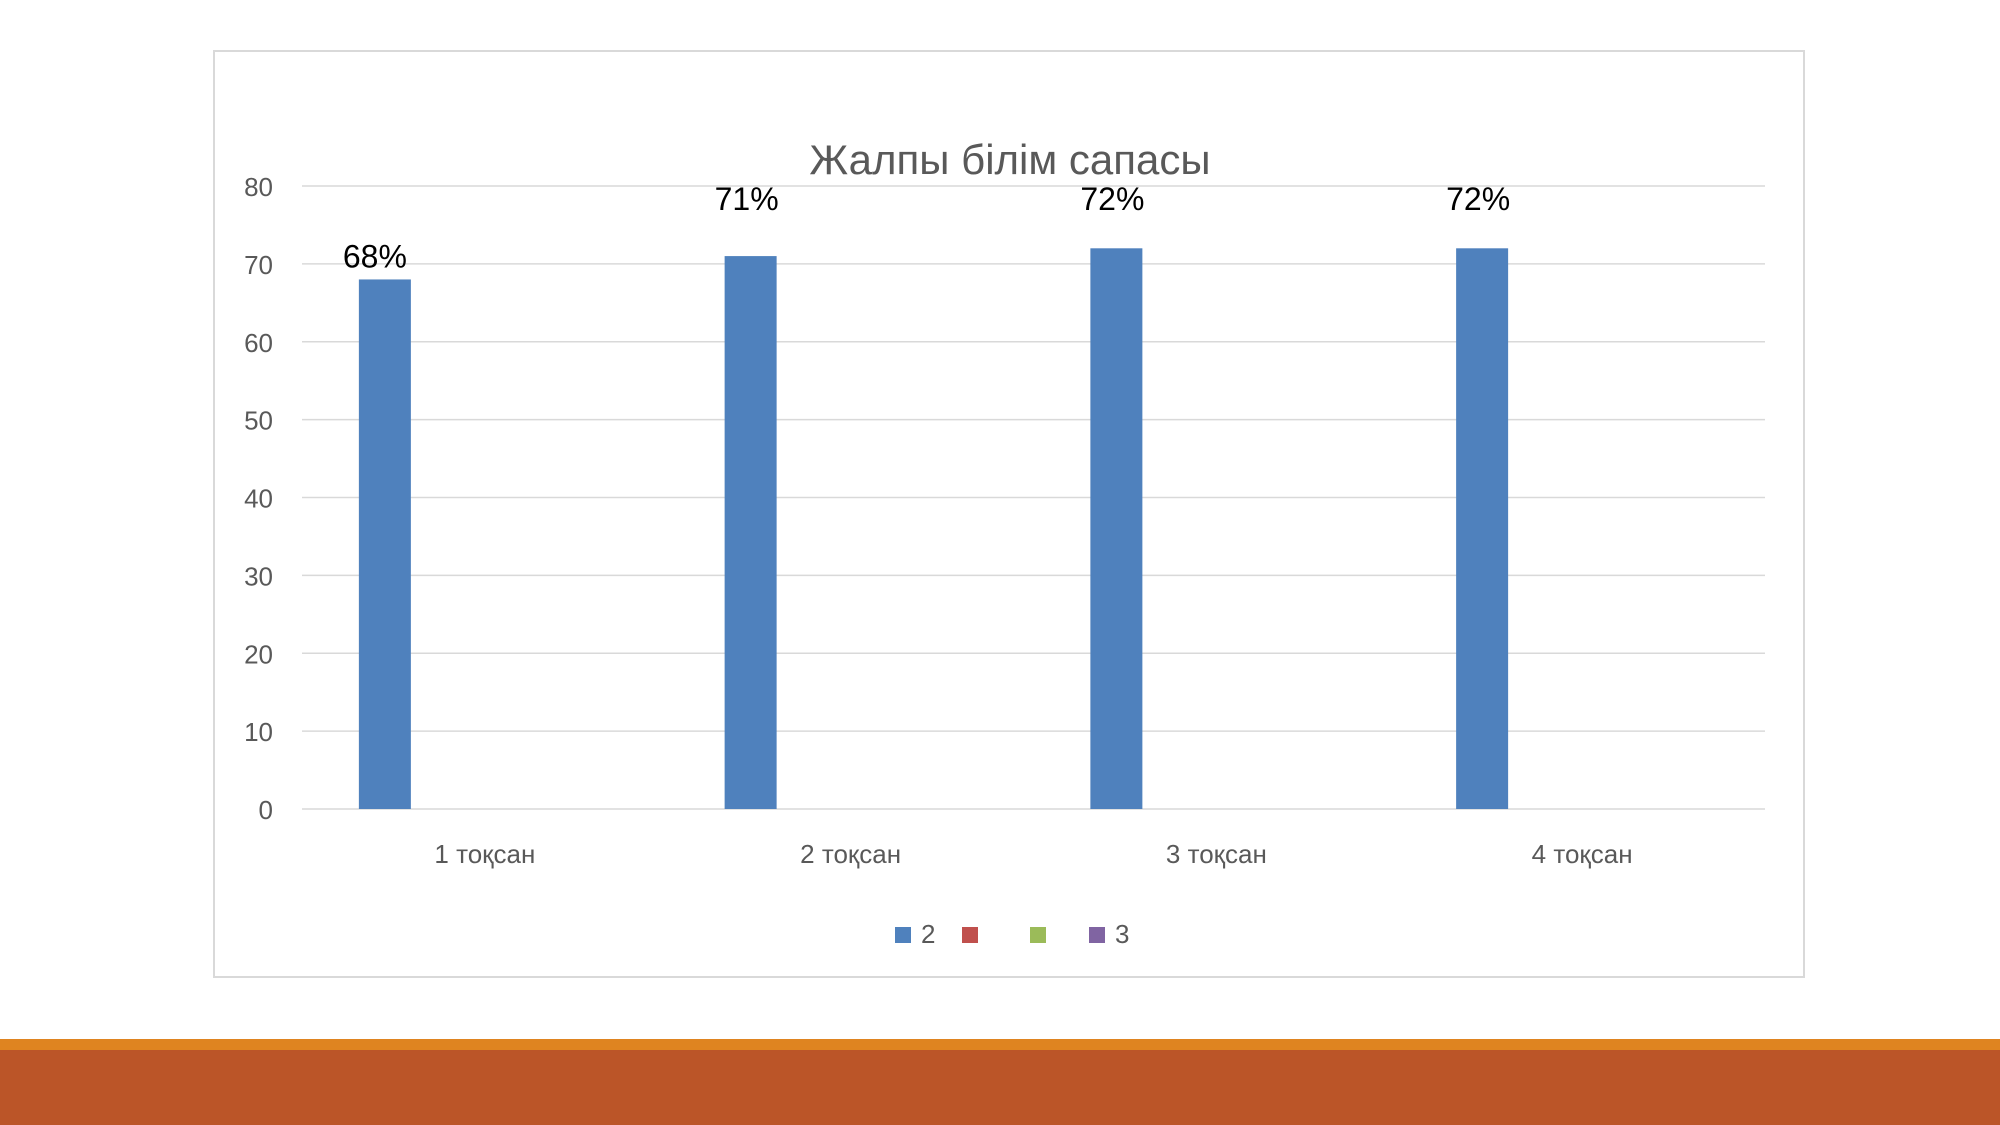 The width and height of the screenshot is (2000, 1125). Describe the element at coordinates (926, 227) in the screenshot. I see `data-label-layer: 68% 71% 72% 72%` at that location.